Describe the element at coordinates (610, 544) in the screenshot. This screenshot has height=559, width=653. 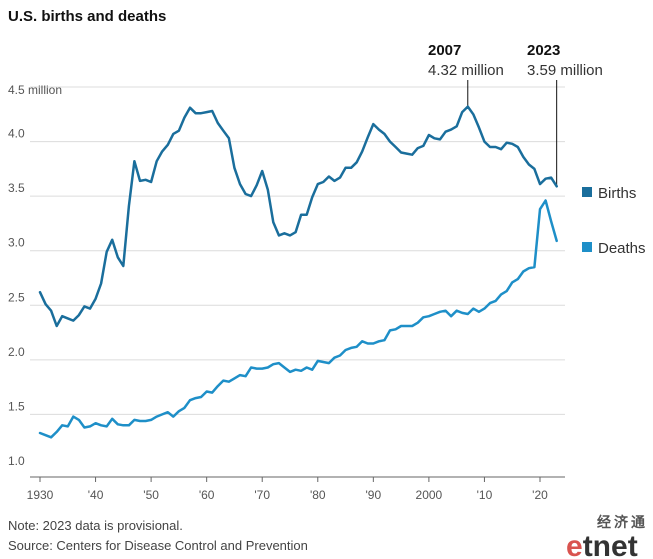
I see `watermark-letters-tnet: tnet` at that location.